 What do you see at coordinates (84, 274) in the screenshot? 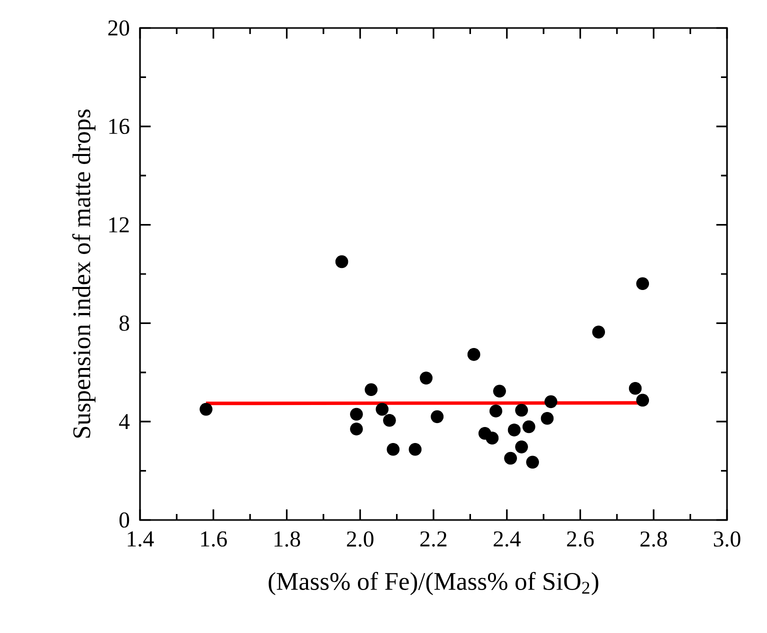
I see `y-axis-title: Suspension index of matte drops` at bounding box center [84, 274].